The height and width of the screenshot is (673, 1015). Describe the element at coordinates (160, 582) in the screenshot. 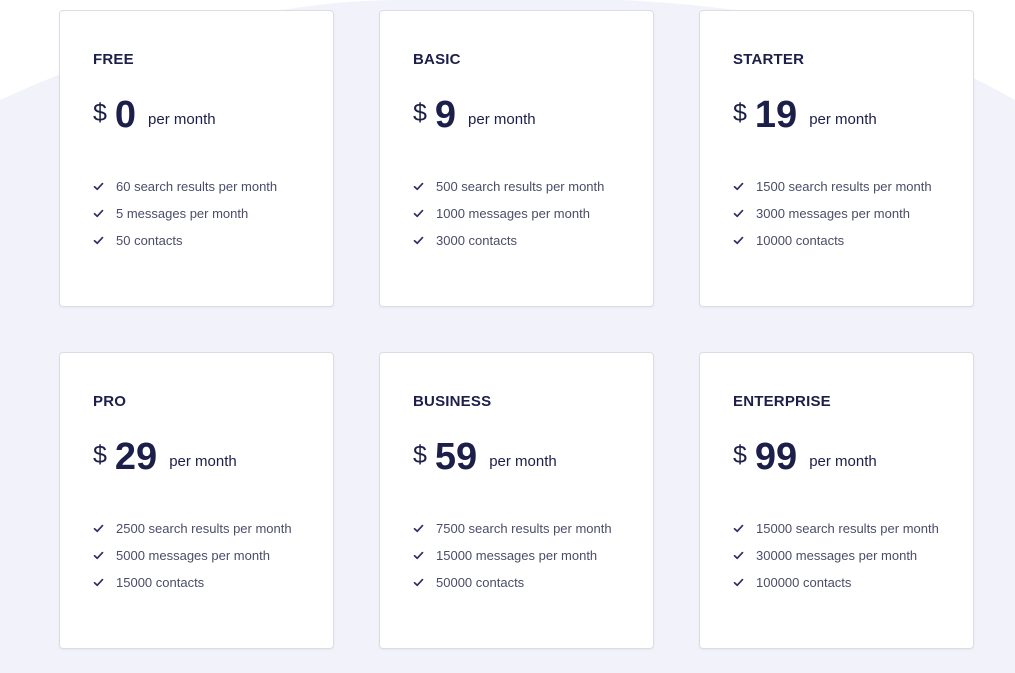

I see `feature-text: 15000 contacts` at that location.